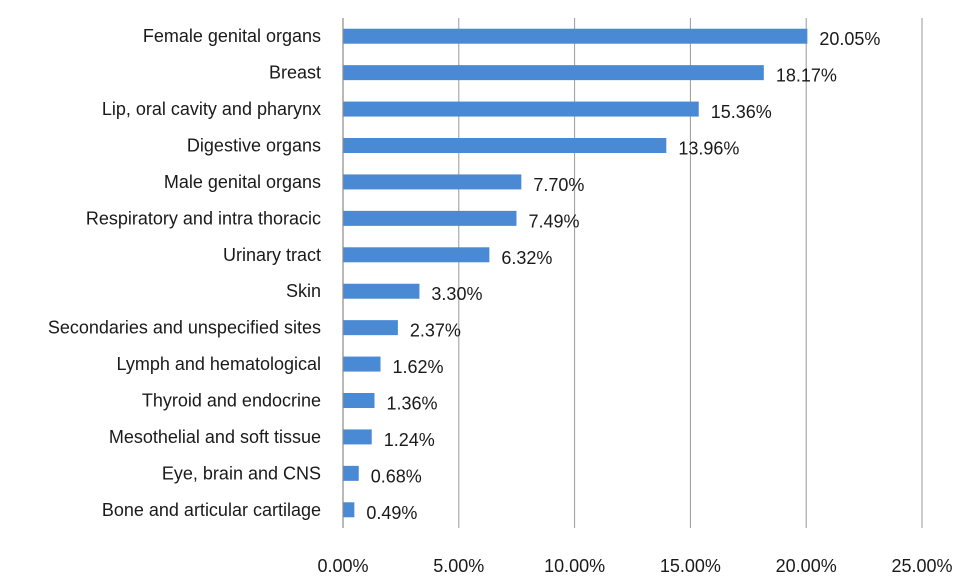 This screenshot has width=971, height=586. Describe the element at coordinates (741, 112) in the screenshot. I see `value-label: 15.36%` at that location.